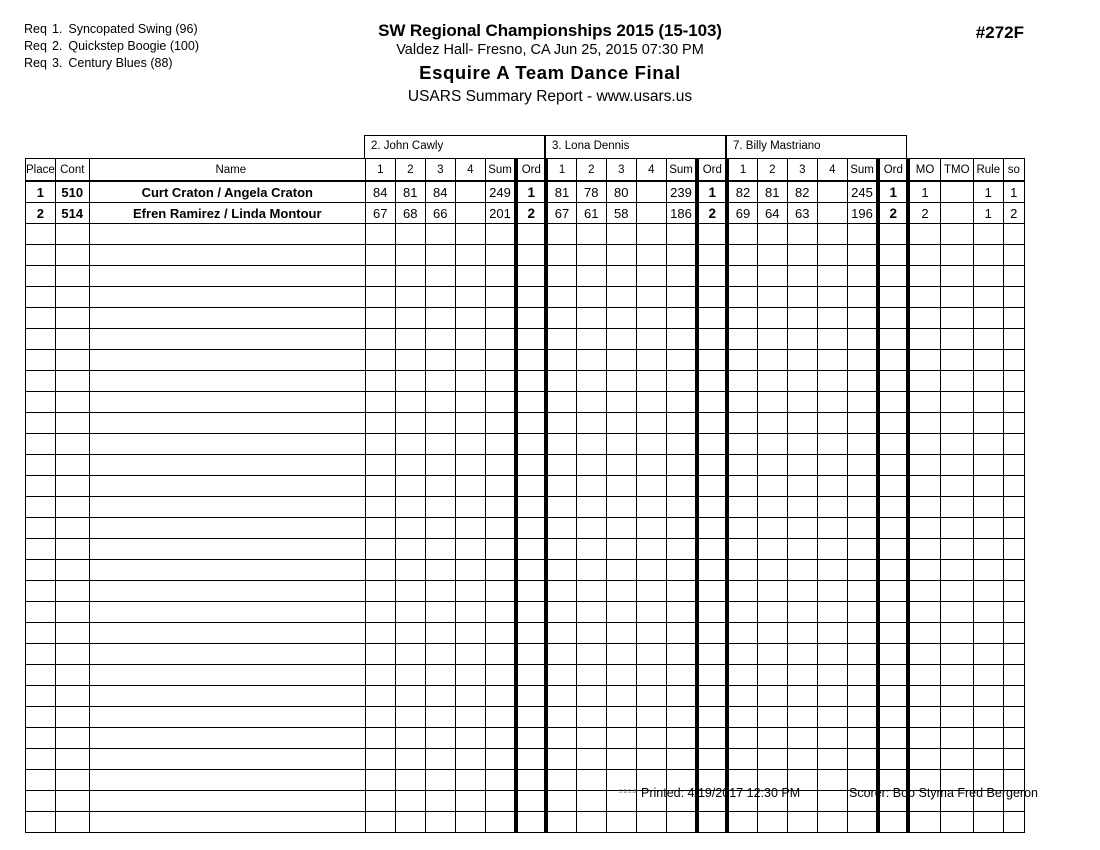  Describe the element at coordinates (924, 191) in the screenshot. I see `cell-mo: 1` at that location.